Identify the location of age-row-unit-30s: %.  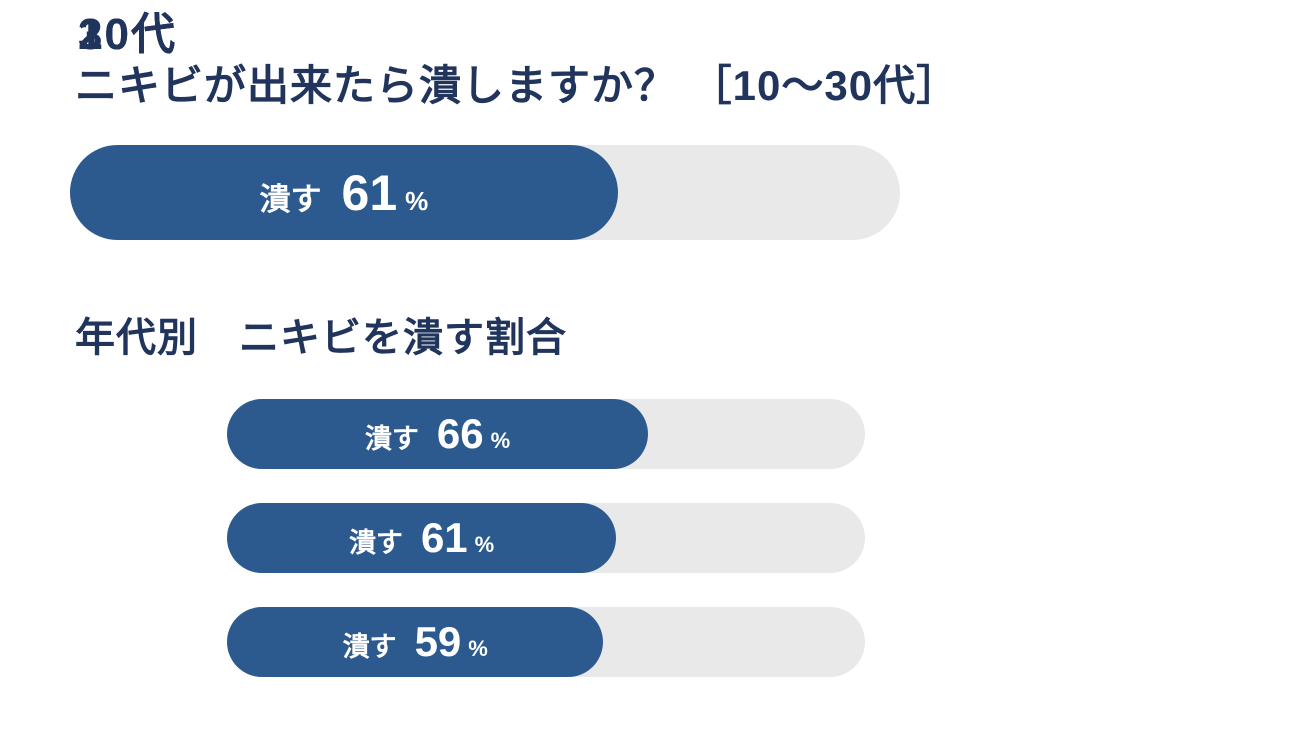
(478, 648).